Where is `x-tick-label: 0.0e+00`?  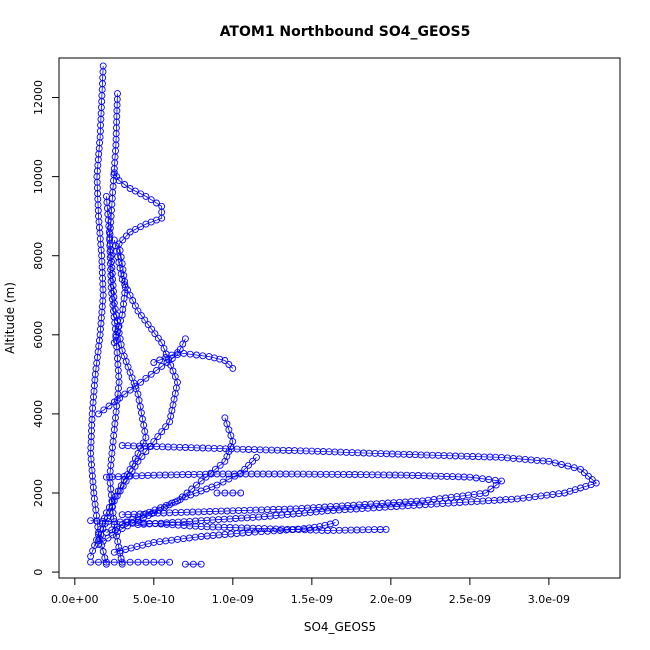 x-tick-label: 0.0e+00 is located at coordinates (74, 599).